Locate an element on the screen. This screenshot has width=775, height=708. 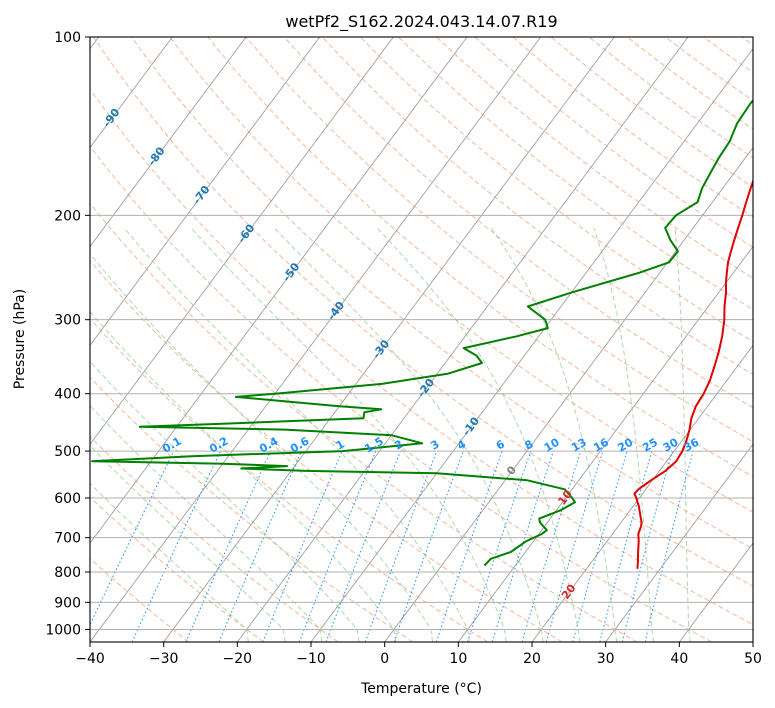
x-tick-label: 50 is located at coordinates (753, 659).